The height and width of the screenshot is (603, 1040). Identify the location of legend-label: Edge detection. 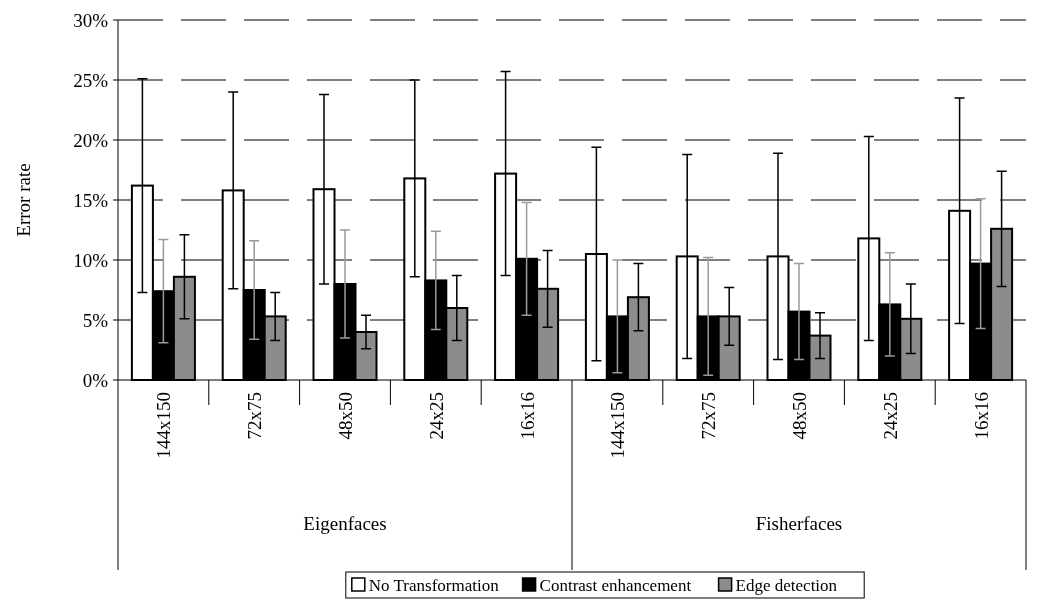
(786, 585).